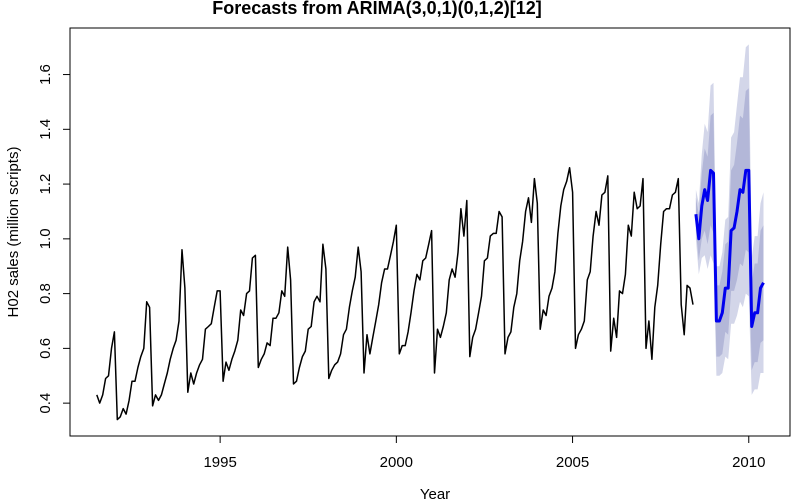  Describe the element at coordinates (748, 462) in the screenshot. I see `x-tick-label: 2010` at that location.